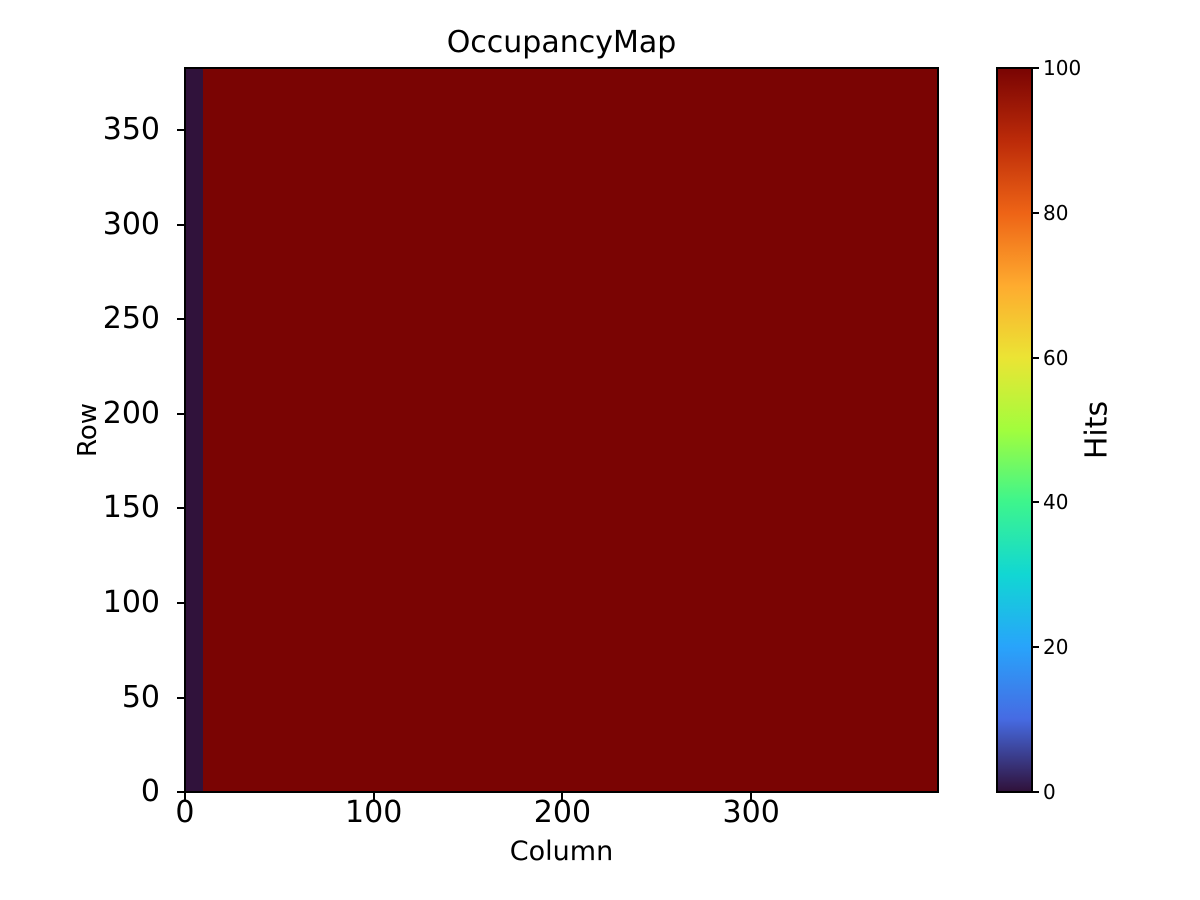 This screenshot has width=1200, height=900. Describe the element at coordinates (1056, 357) in the screenshot. I see `colorbar-tick-label: 60` at that location.